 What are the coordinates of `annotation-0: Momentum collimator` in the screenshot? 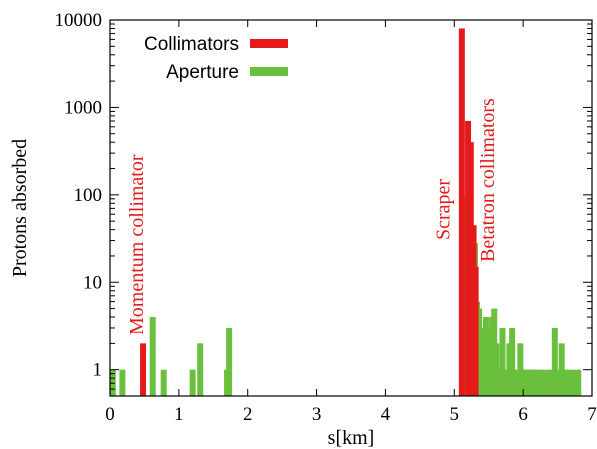 It's located at (137, 244).